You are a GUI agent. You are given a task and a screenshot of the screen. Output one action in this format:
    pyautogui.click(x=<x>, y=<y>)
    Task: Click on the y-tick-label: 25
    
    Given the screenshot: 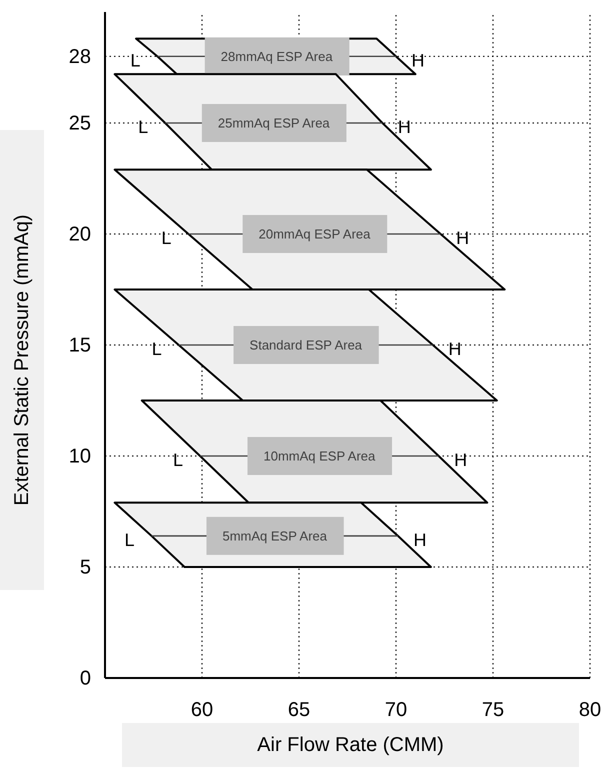 What is the action you would take?
    pyautogui.click(x=79, y=123)
    